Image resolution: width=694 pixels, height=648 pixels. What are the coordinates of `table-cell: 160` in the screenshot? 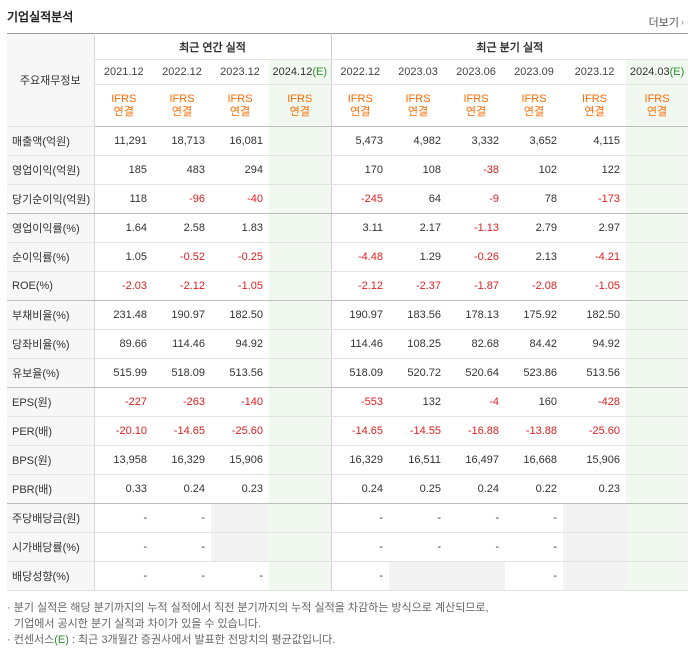 It's located at (534, 402).